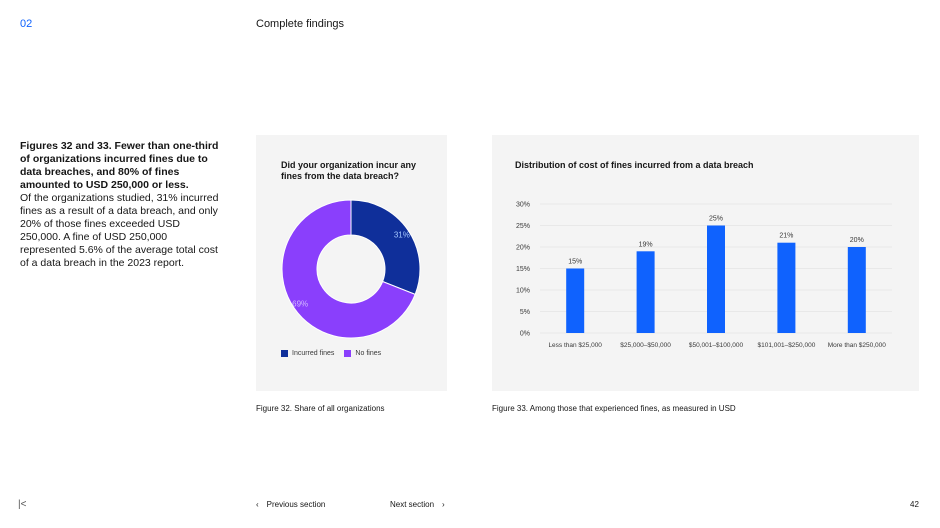 The height and width of the screenshot is (528, 940). I want to click on y-tick-label: 0%, so click(525, 334).